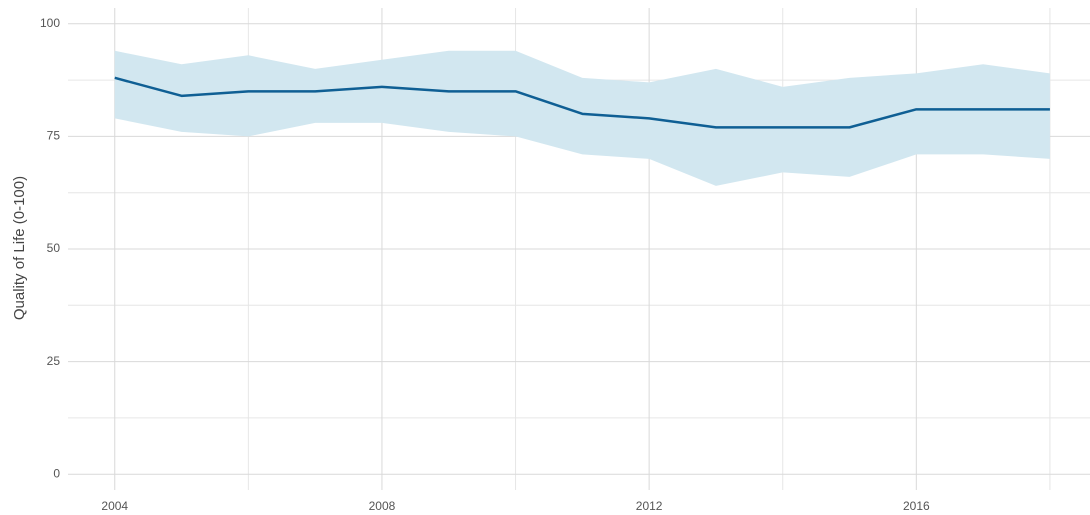 This screenshot has height=515, width=1090. What do you see at coordinates (382, 506) in the screenshot?
I see `x-tick-label: 2008` at bounding box center [382, 506].